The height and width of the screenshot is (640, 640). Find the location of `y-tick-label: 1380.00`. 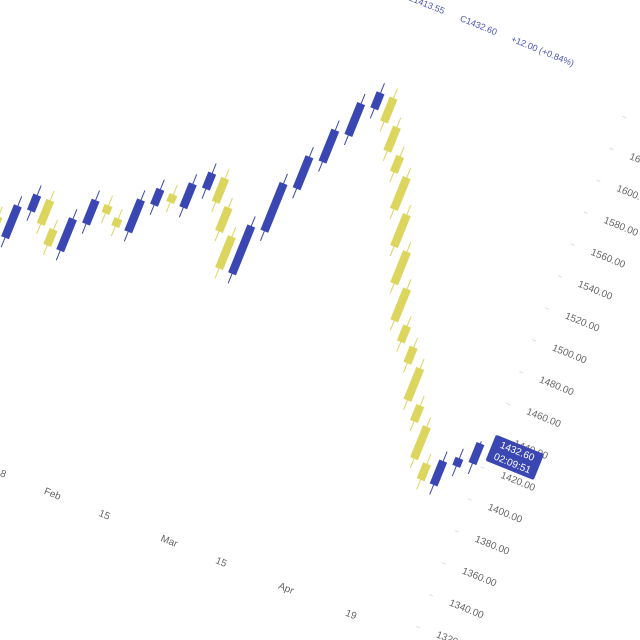

y-tick-label: 1380.00 is located at coordinates (492, 546).